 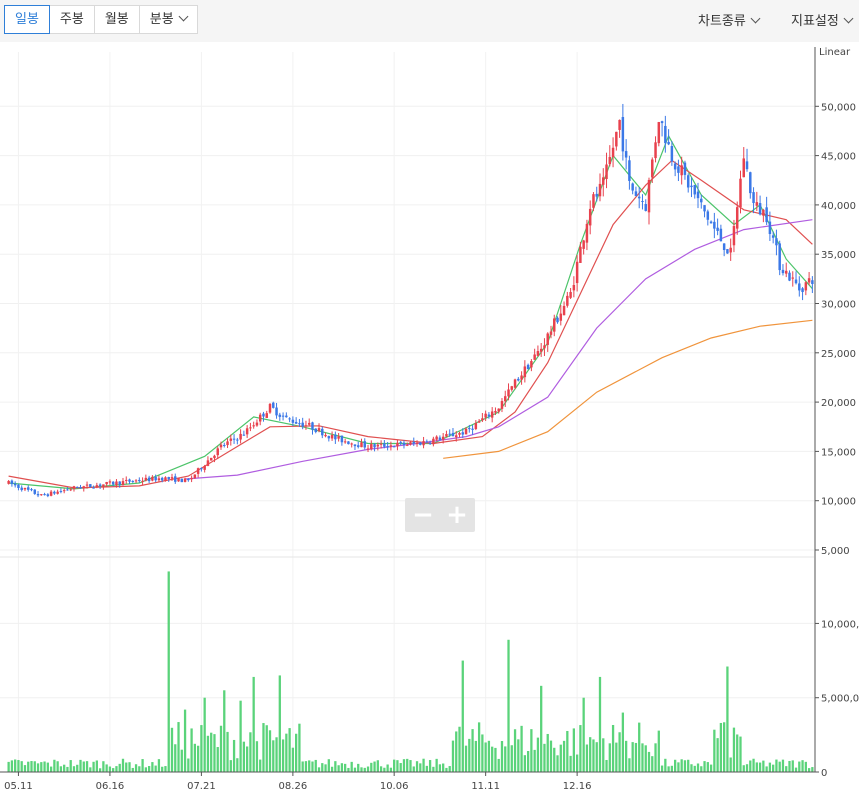 What do you see at coordinates (71, 19) in the screenshot?
I see `tab-weekly: 주봉` at bounding box center [71, 19].